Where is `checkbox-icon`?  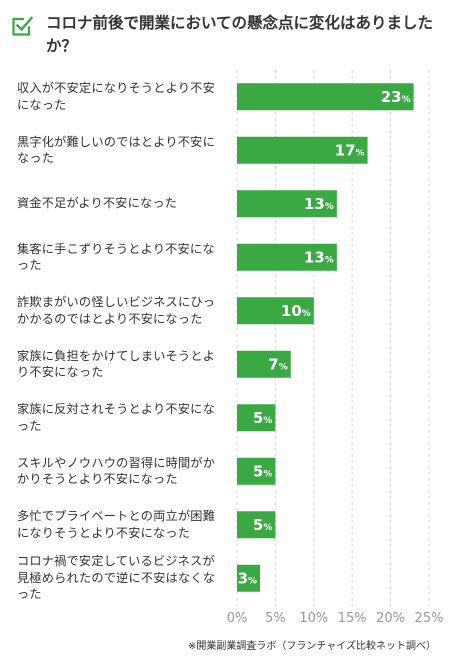 checkbox-icon is located at coordinates (23, 26).